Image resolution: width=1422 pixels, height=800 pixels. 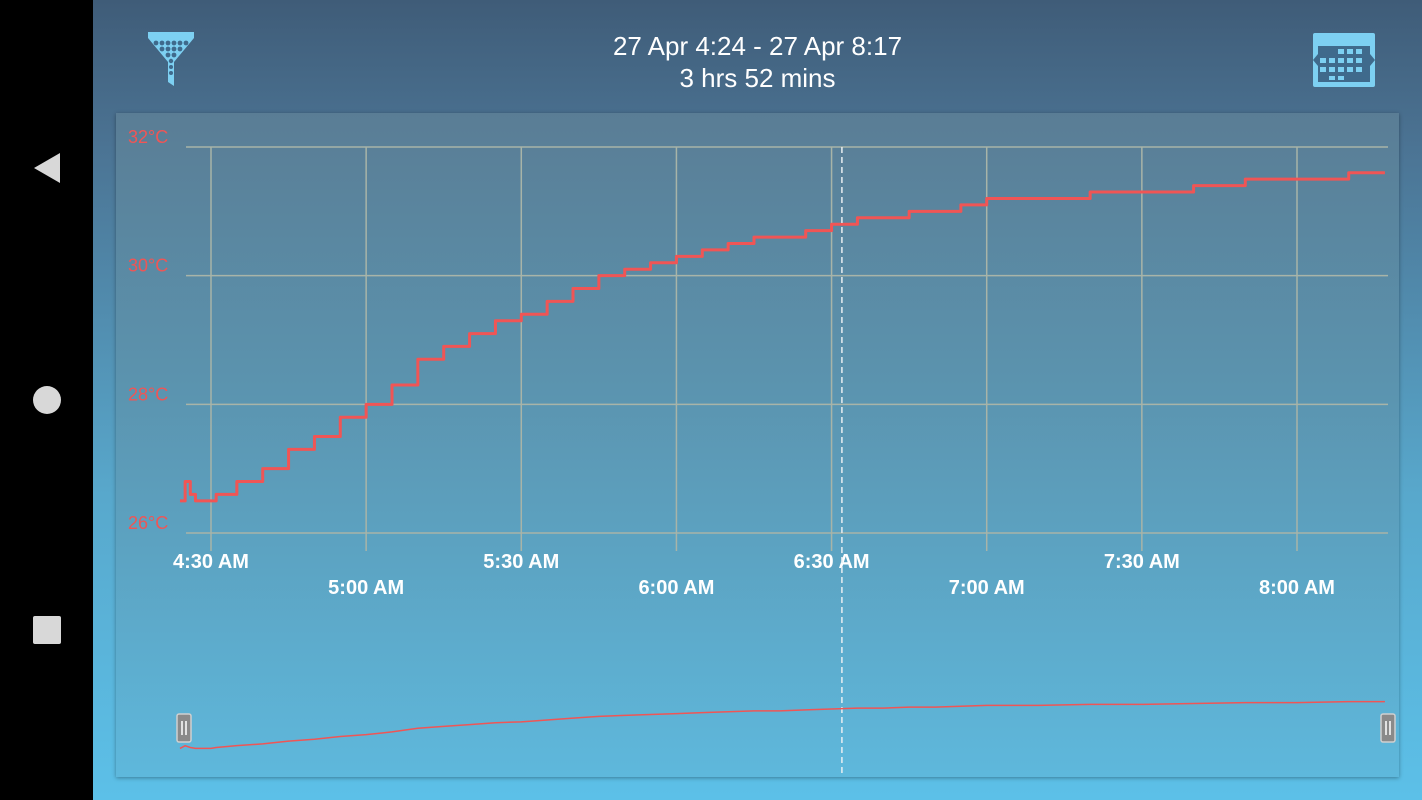 What do you see at coordinates (676, 588) in the screenshot?
I see `x-tick-label: 6:00 AM` at bounding box center [676, 588].